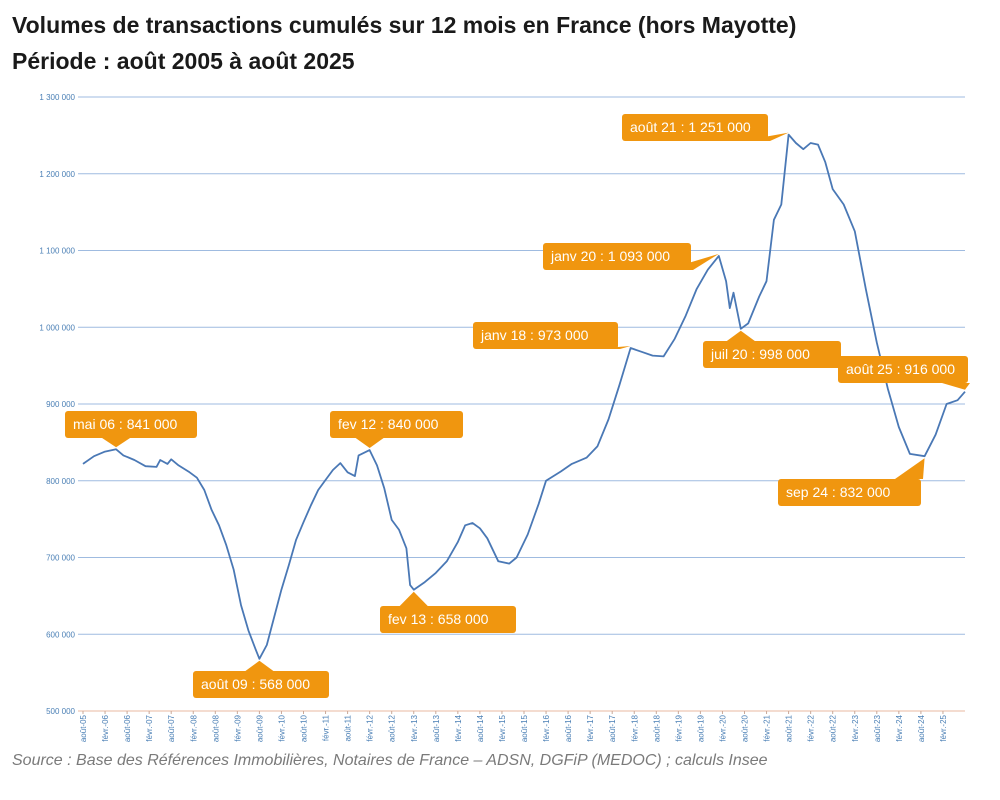 The height and width of the screenshot is (800, 1000). I want to click on x-tick-label: août-06, so click(127, 728).